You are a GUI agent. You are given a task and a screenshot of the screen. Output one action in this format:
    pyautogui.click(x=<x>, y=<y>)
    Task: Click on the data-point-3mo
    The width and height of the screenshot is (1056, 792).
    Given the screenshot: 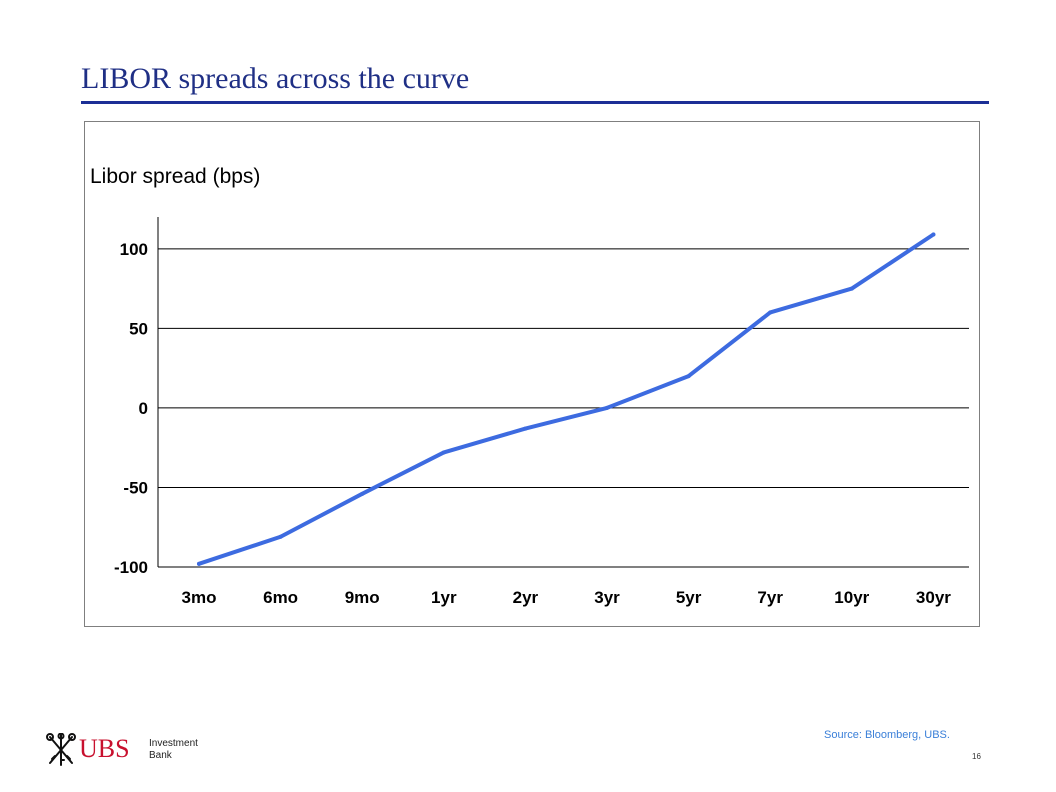 What is the action you would take?
    pyautogui.click(x=199, y=563)
    